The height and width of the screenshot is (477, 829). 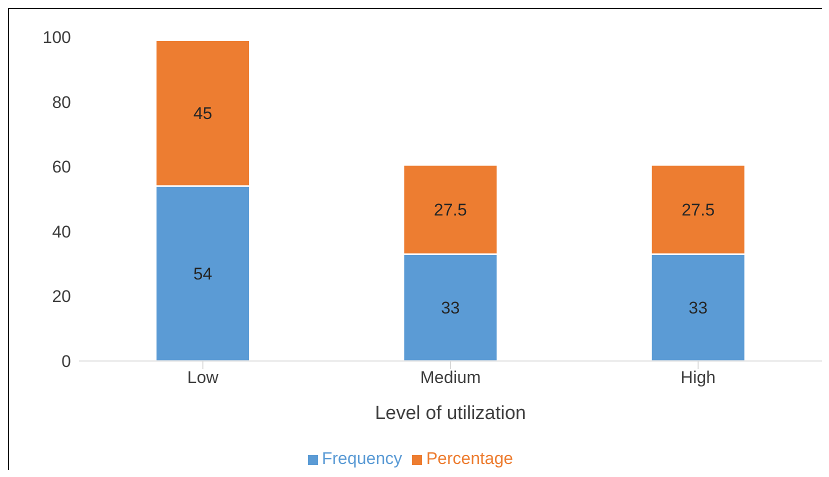 What do you see at coordinates (61, 232) in the screenshot?
I see `y-tick-label: 40` at bounding box center [61, 232].